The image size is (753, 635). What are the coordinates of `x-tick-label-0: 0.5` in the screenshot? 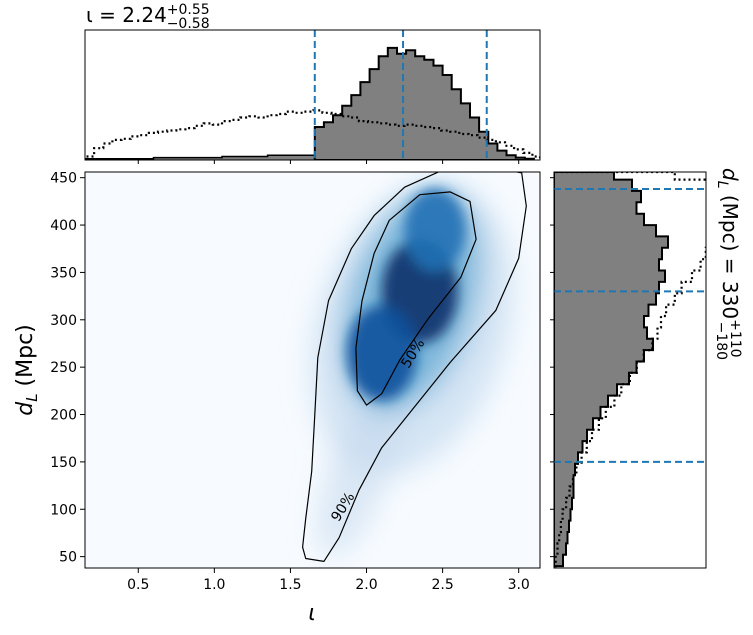 It's located at (138, 585).